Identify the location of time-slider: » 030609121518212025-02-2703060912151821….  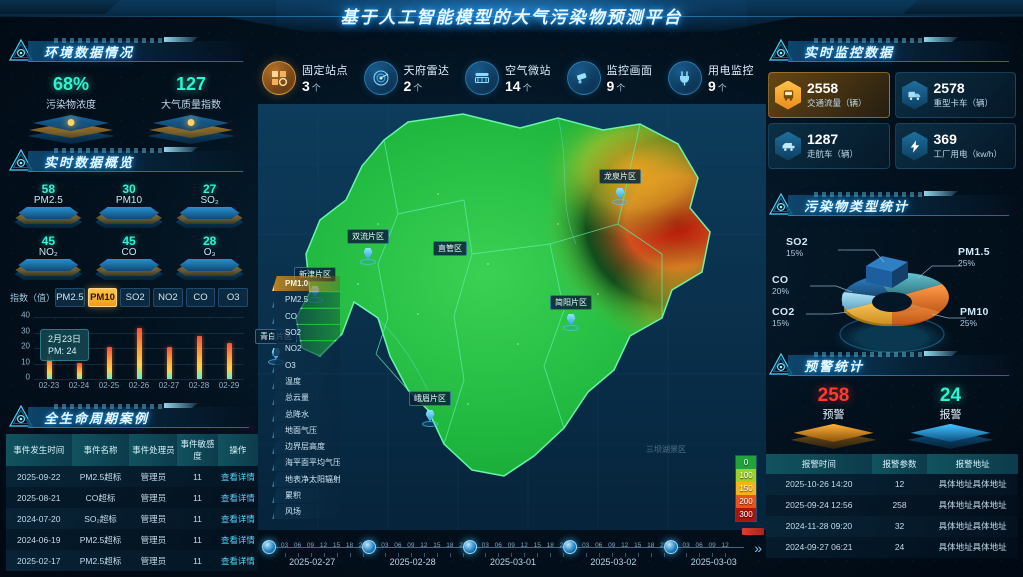
(513, 551).